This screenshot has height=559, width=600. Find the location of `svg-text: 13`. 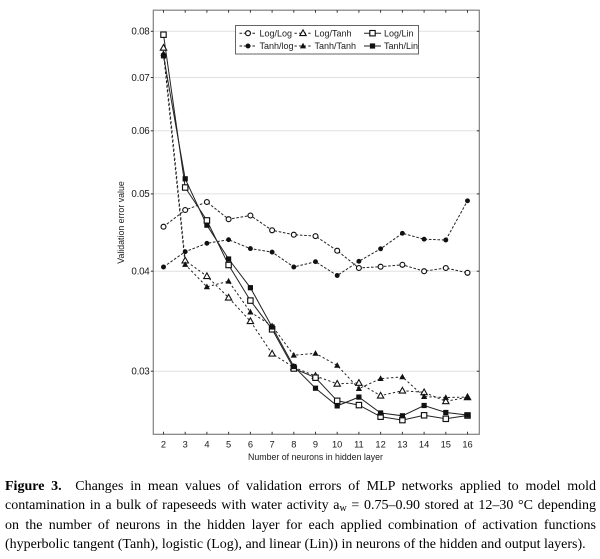

svg-text: 13 is located at coordinates (402, 444).